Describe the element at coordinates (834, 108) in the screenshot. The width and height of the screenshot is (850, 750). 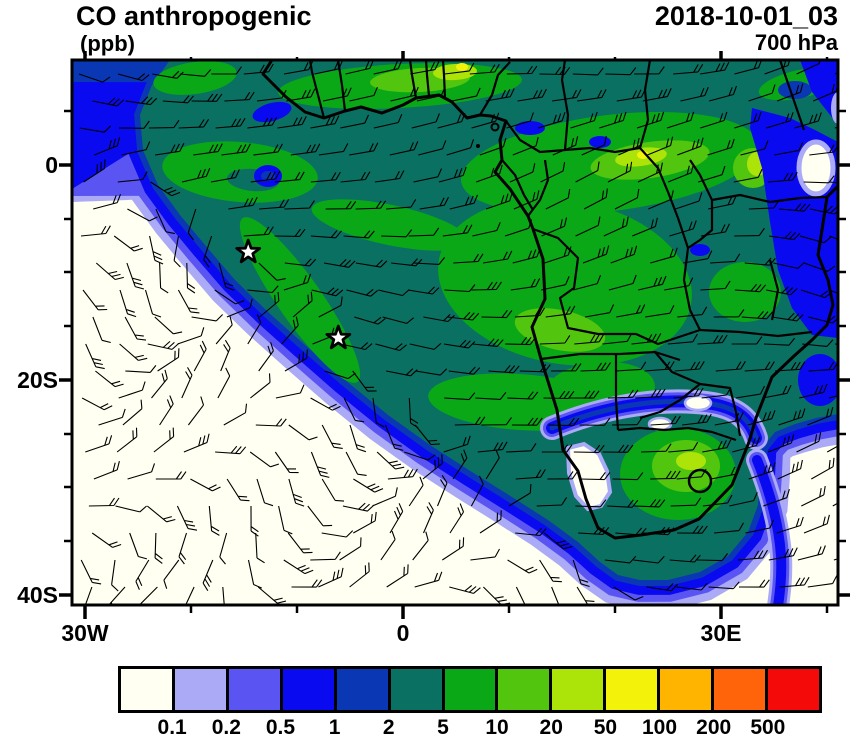
I see `corner-fringe` at that location.